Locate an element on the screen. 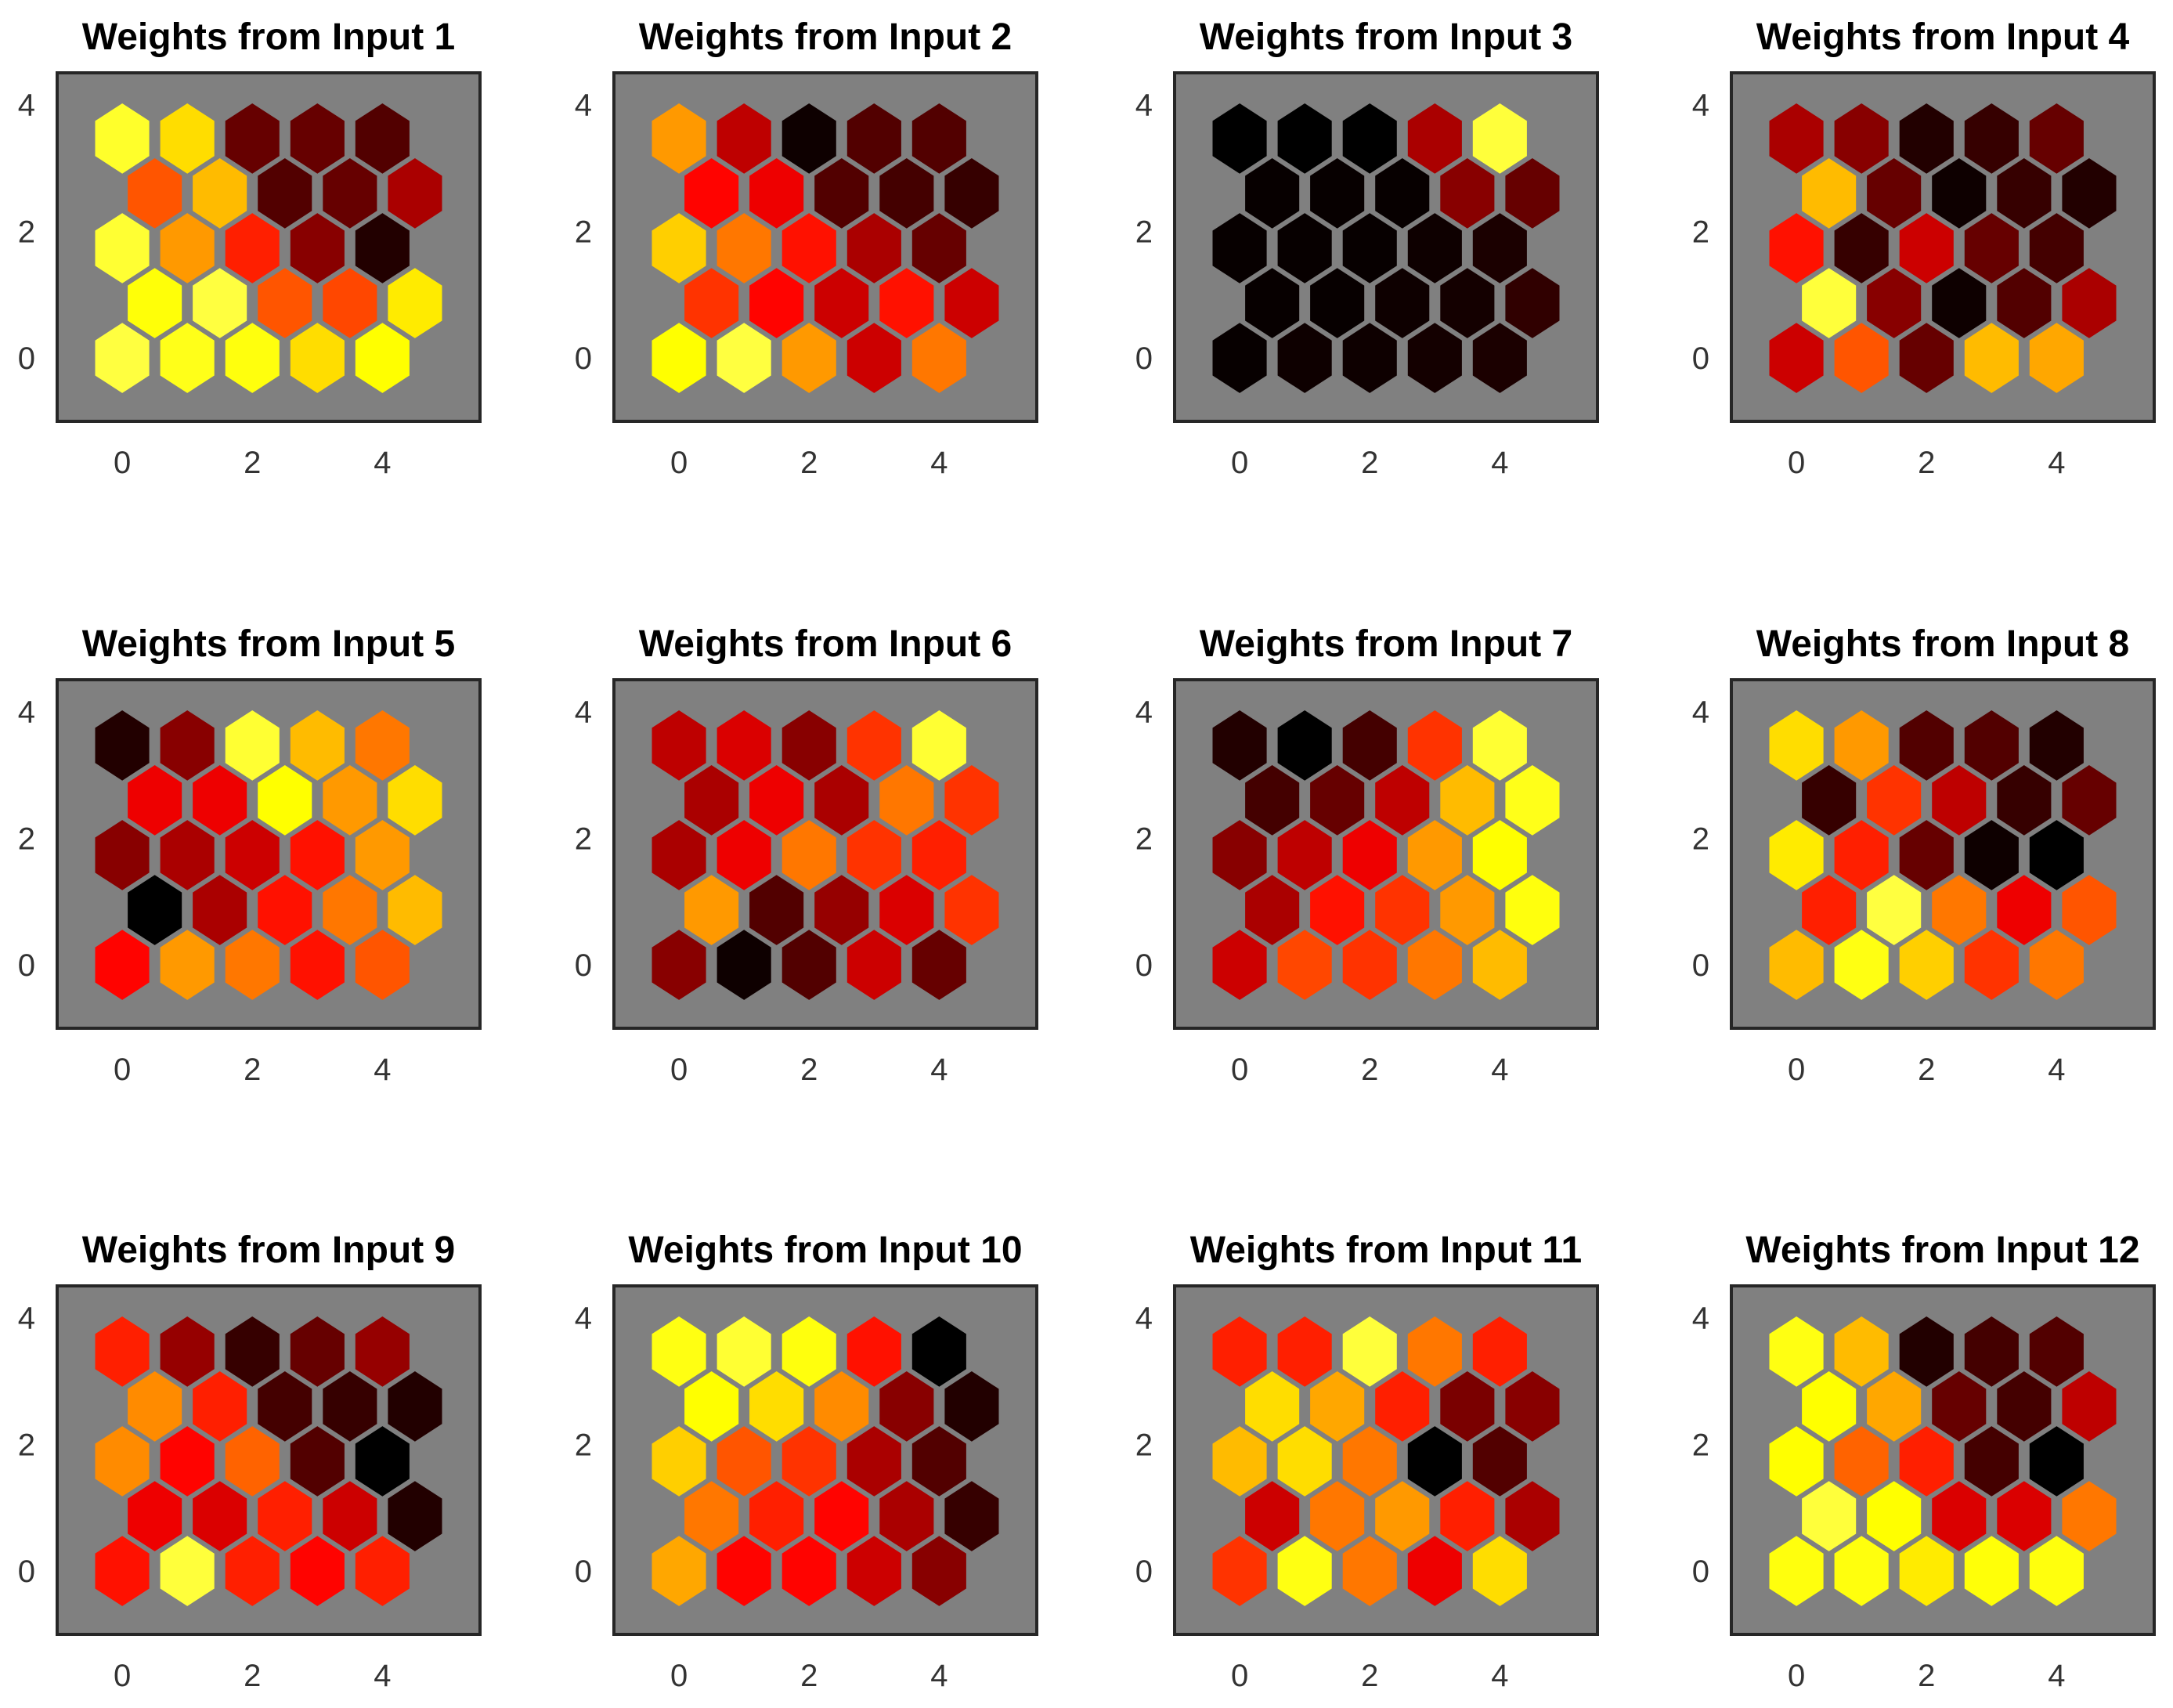 The height and width of the screenshot is (1708, 2173). panel-title: Weights from Input 12 is located at coordinates (1942, 1250).